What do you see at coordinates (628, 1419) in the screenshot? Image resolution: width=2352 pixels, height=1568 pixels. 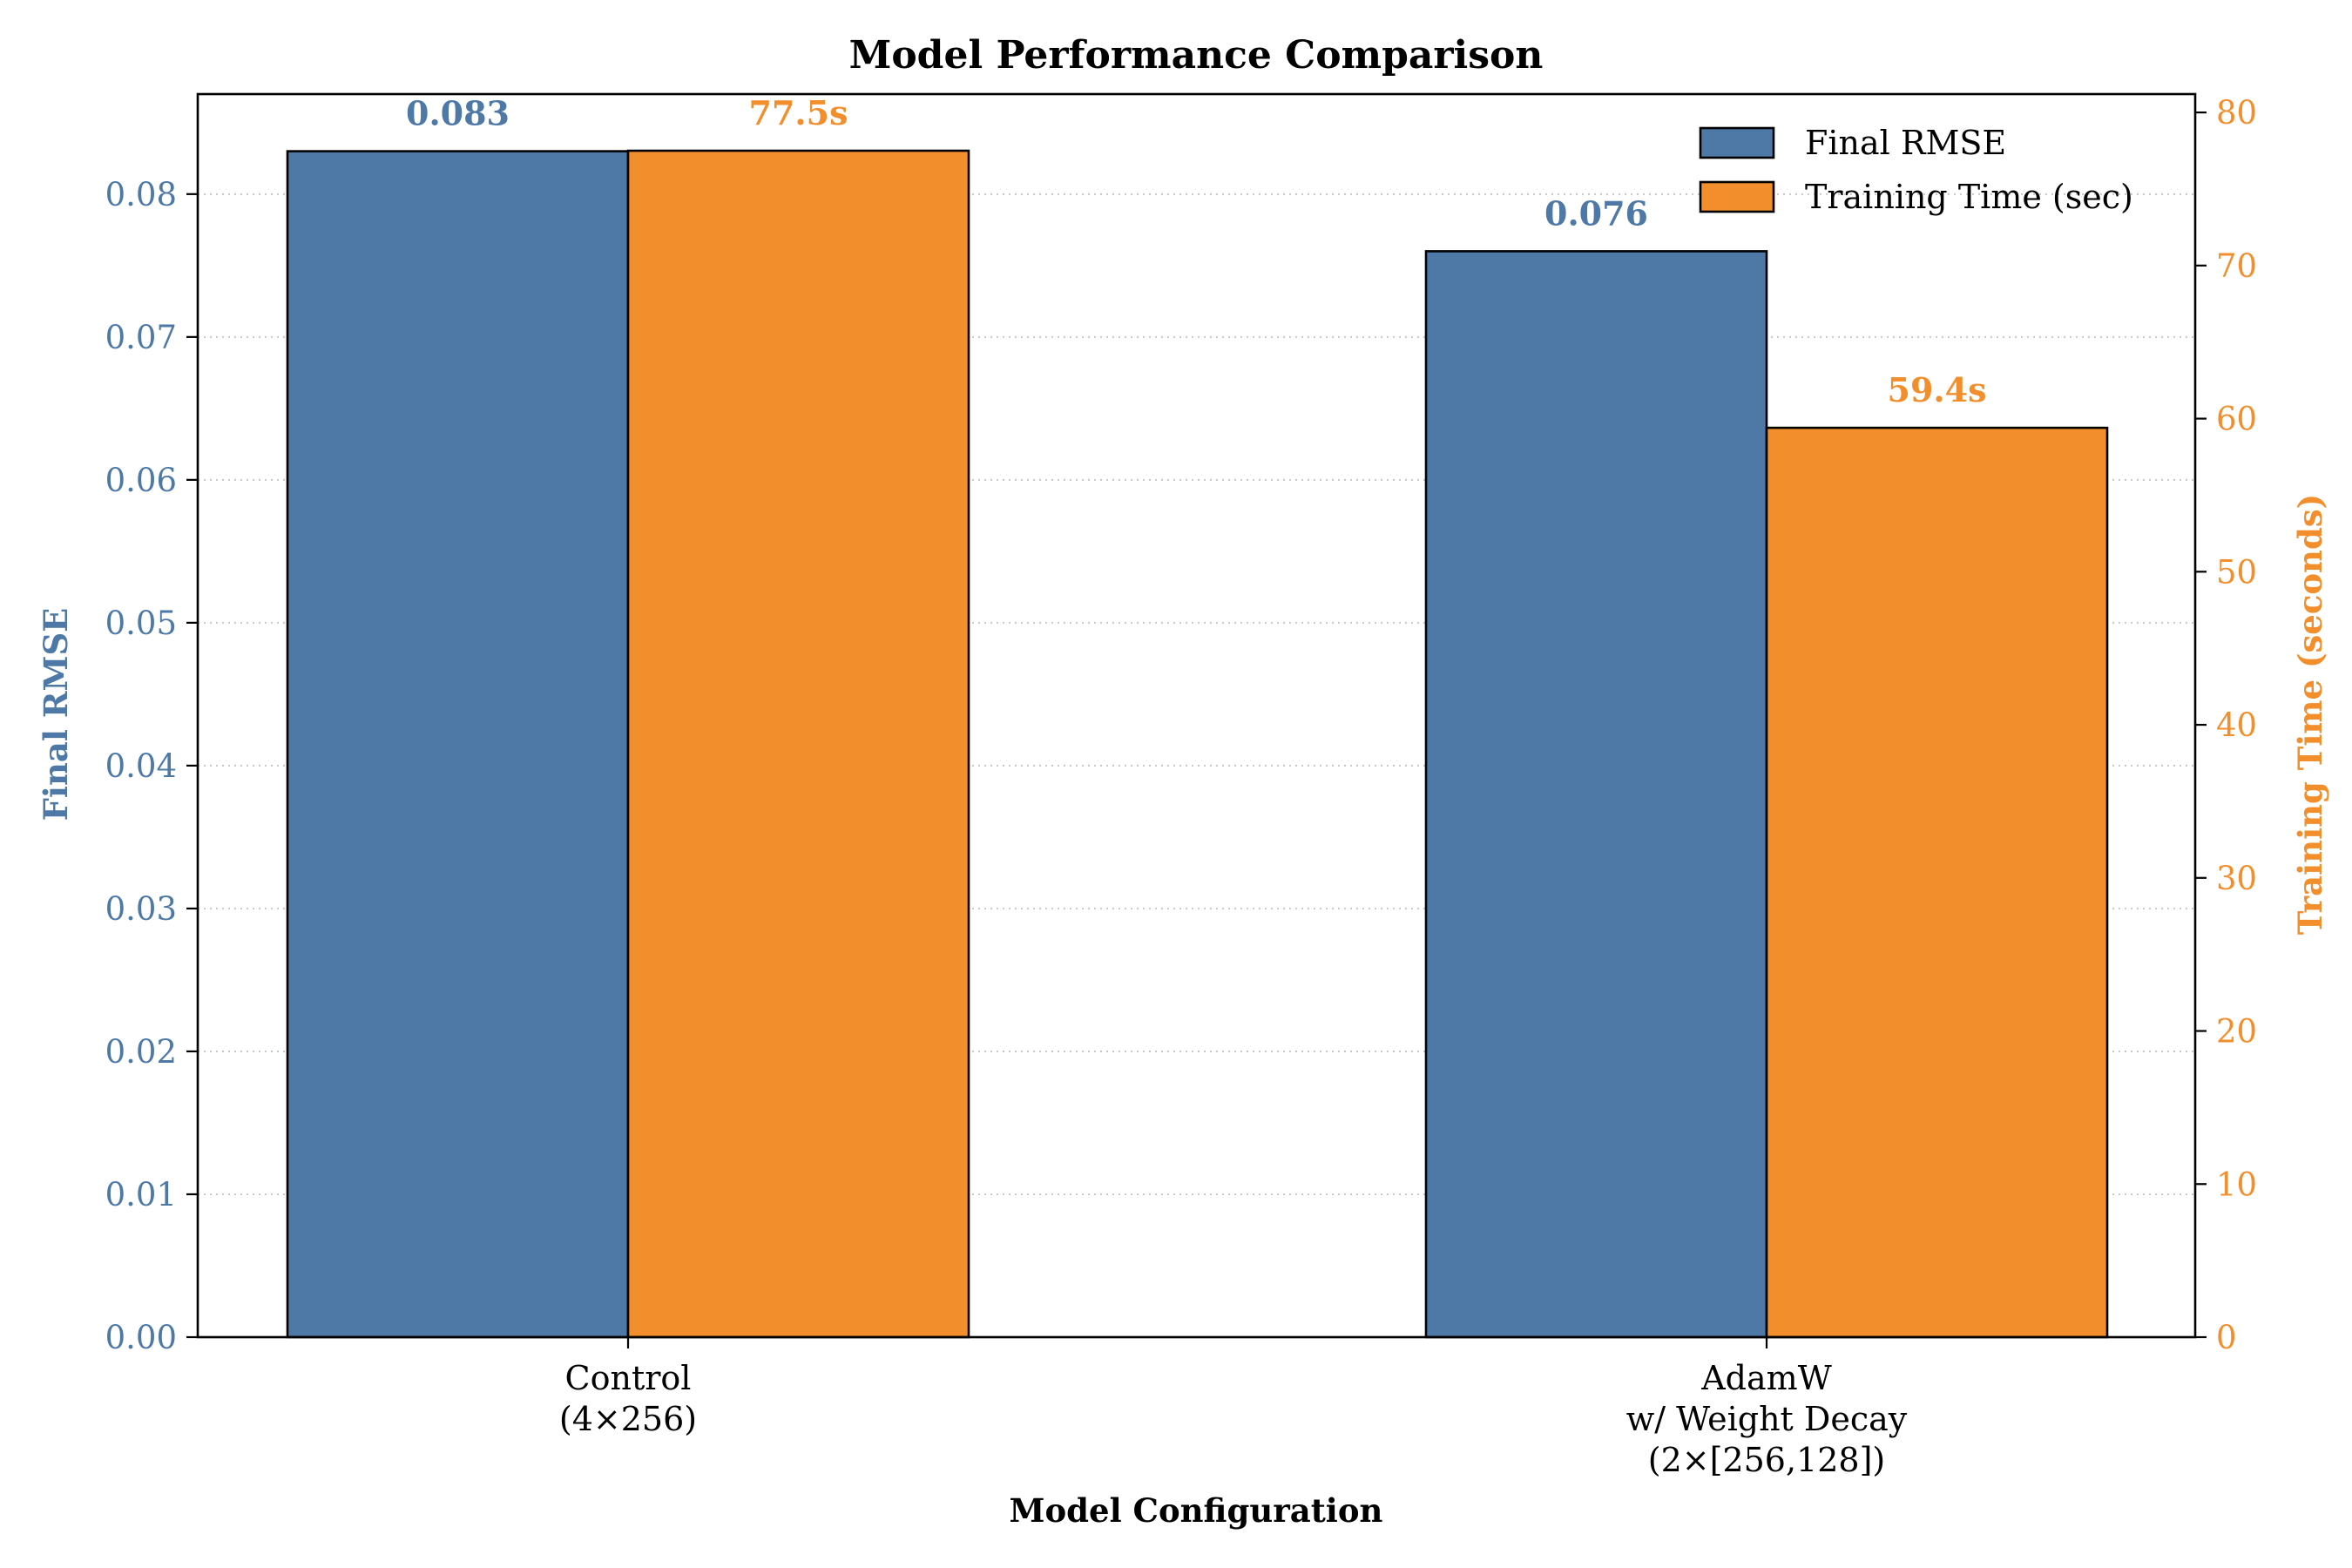 I see `x-axis-tick-label-line: (4×256)` at bounding box center [628, 1419].